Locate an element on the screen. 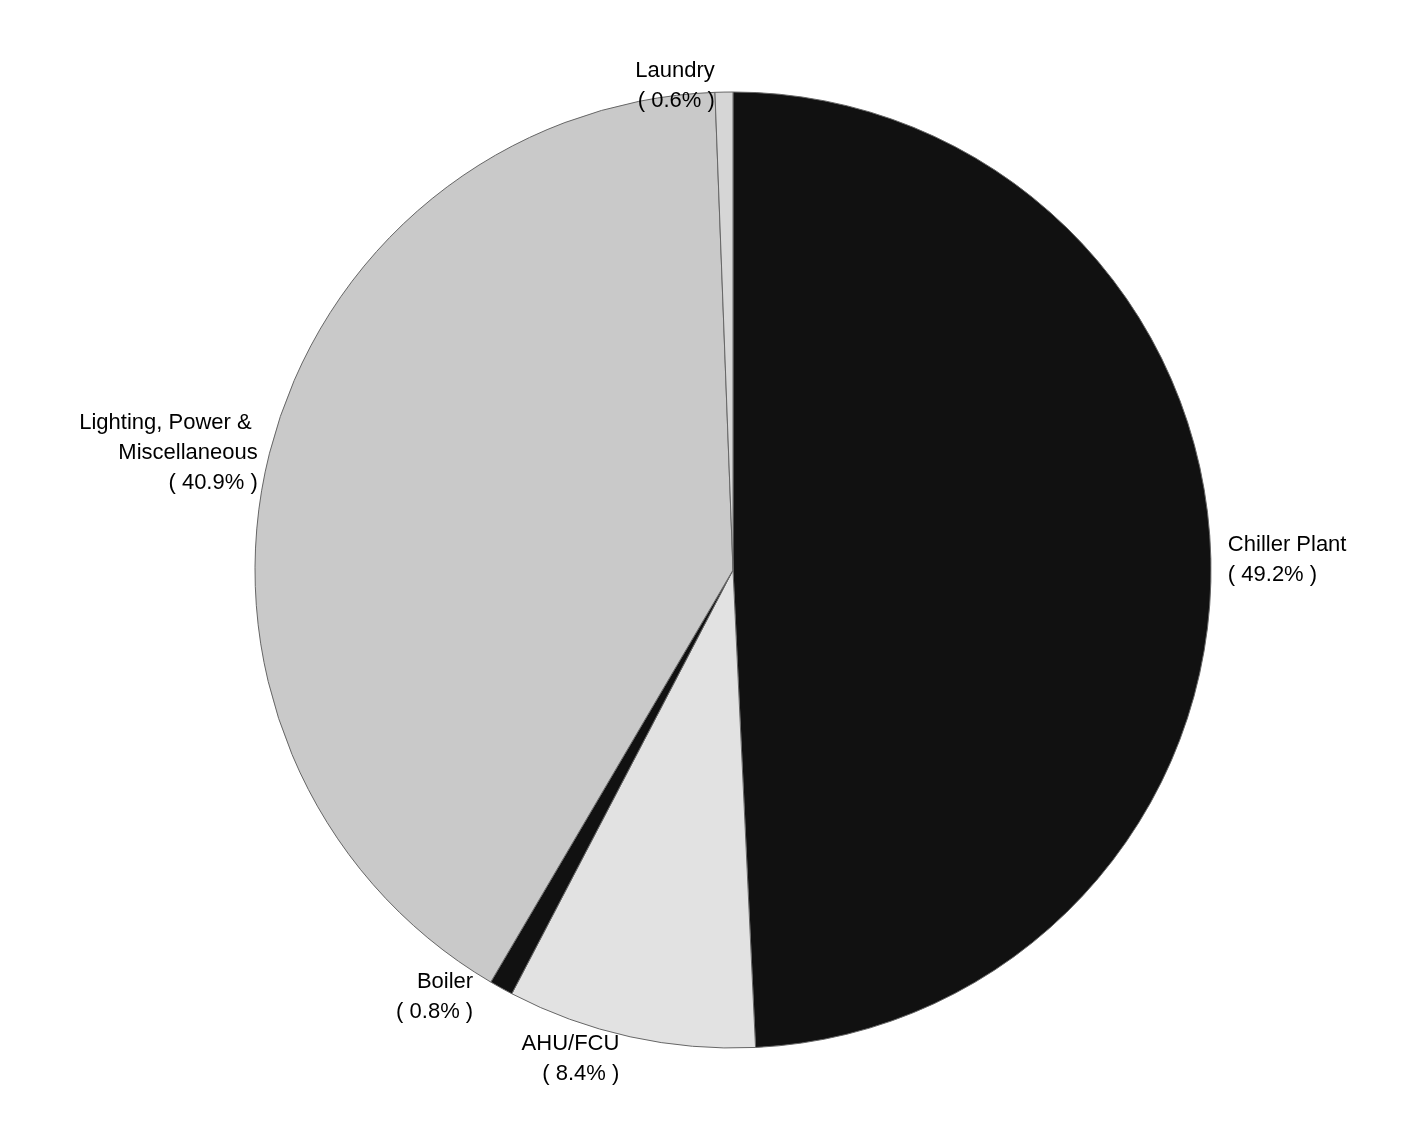 This screenshot has height=1139, width=1414. slice-label: Lighting, Power & Miscellaneous is located at coordinates (168, 436).